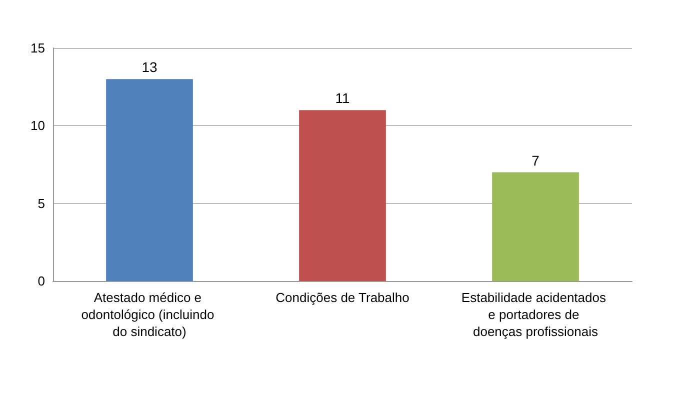  Describe the element at coordinates (150, 67) in the screenshot. I see `data-label: 13` at that location.